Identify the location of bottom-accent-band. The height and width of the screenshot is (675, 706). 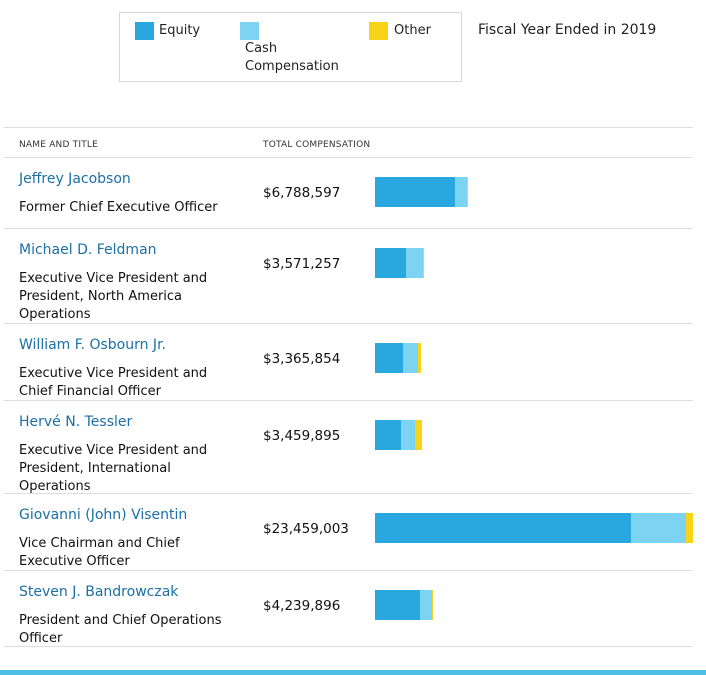
(353, 672).